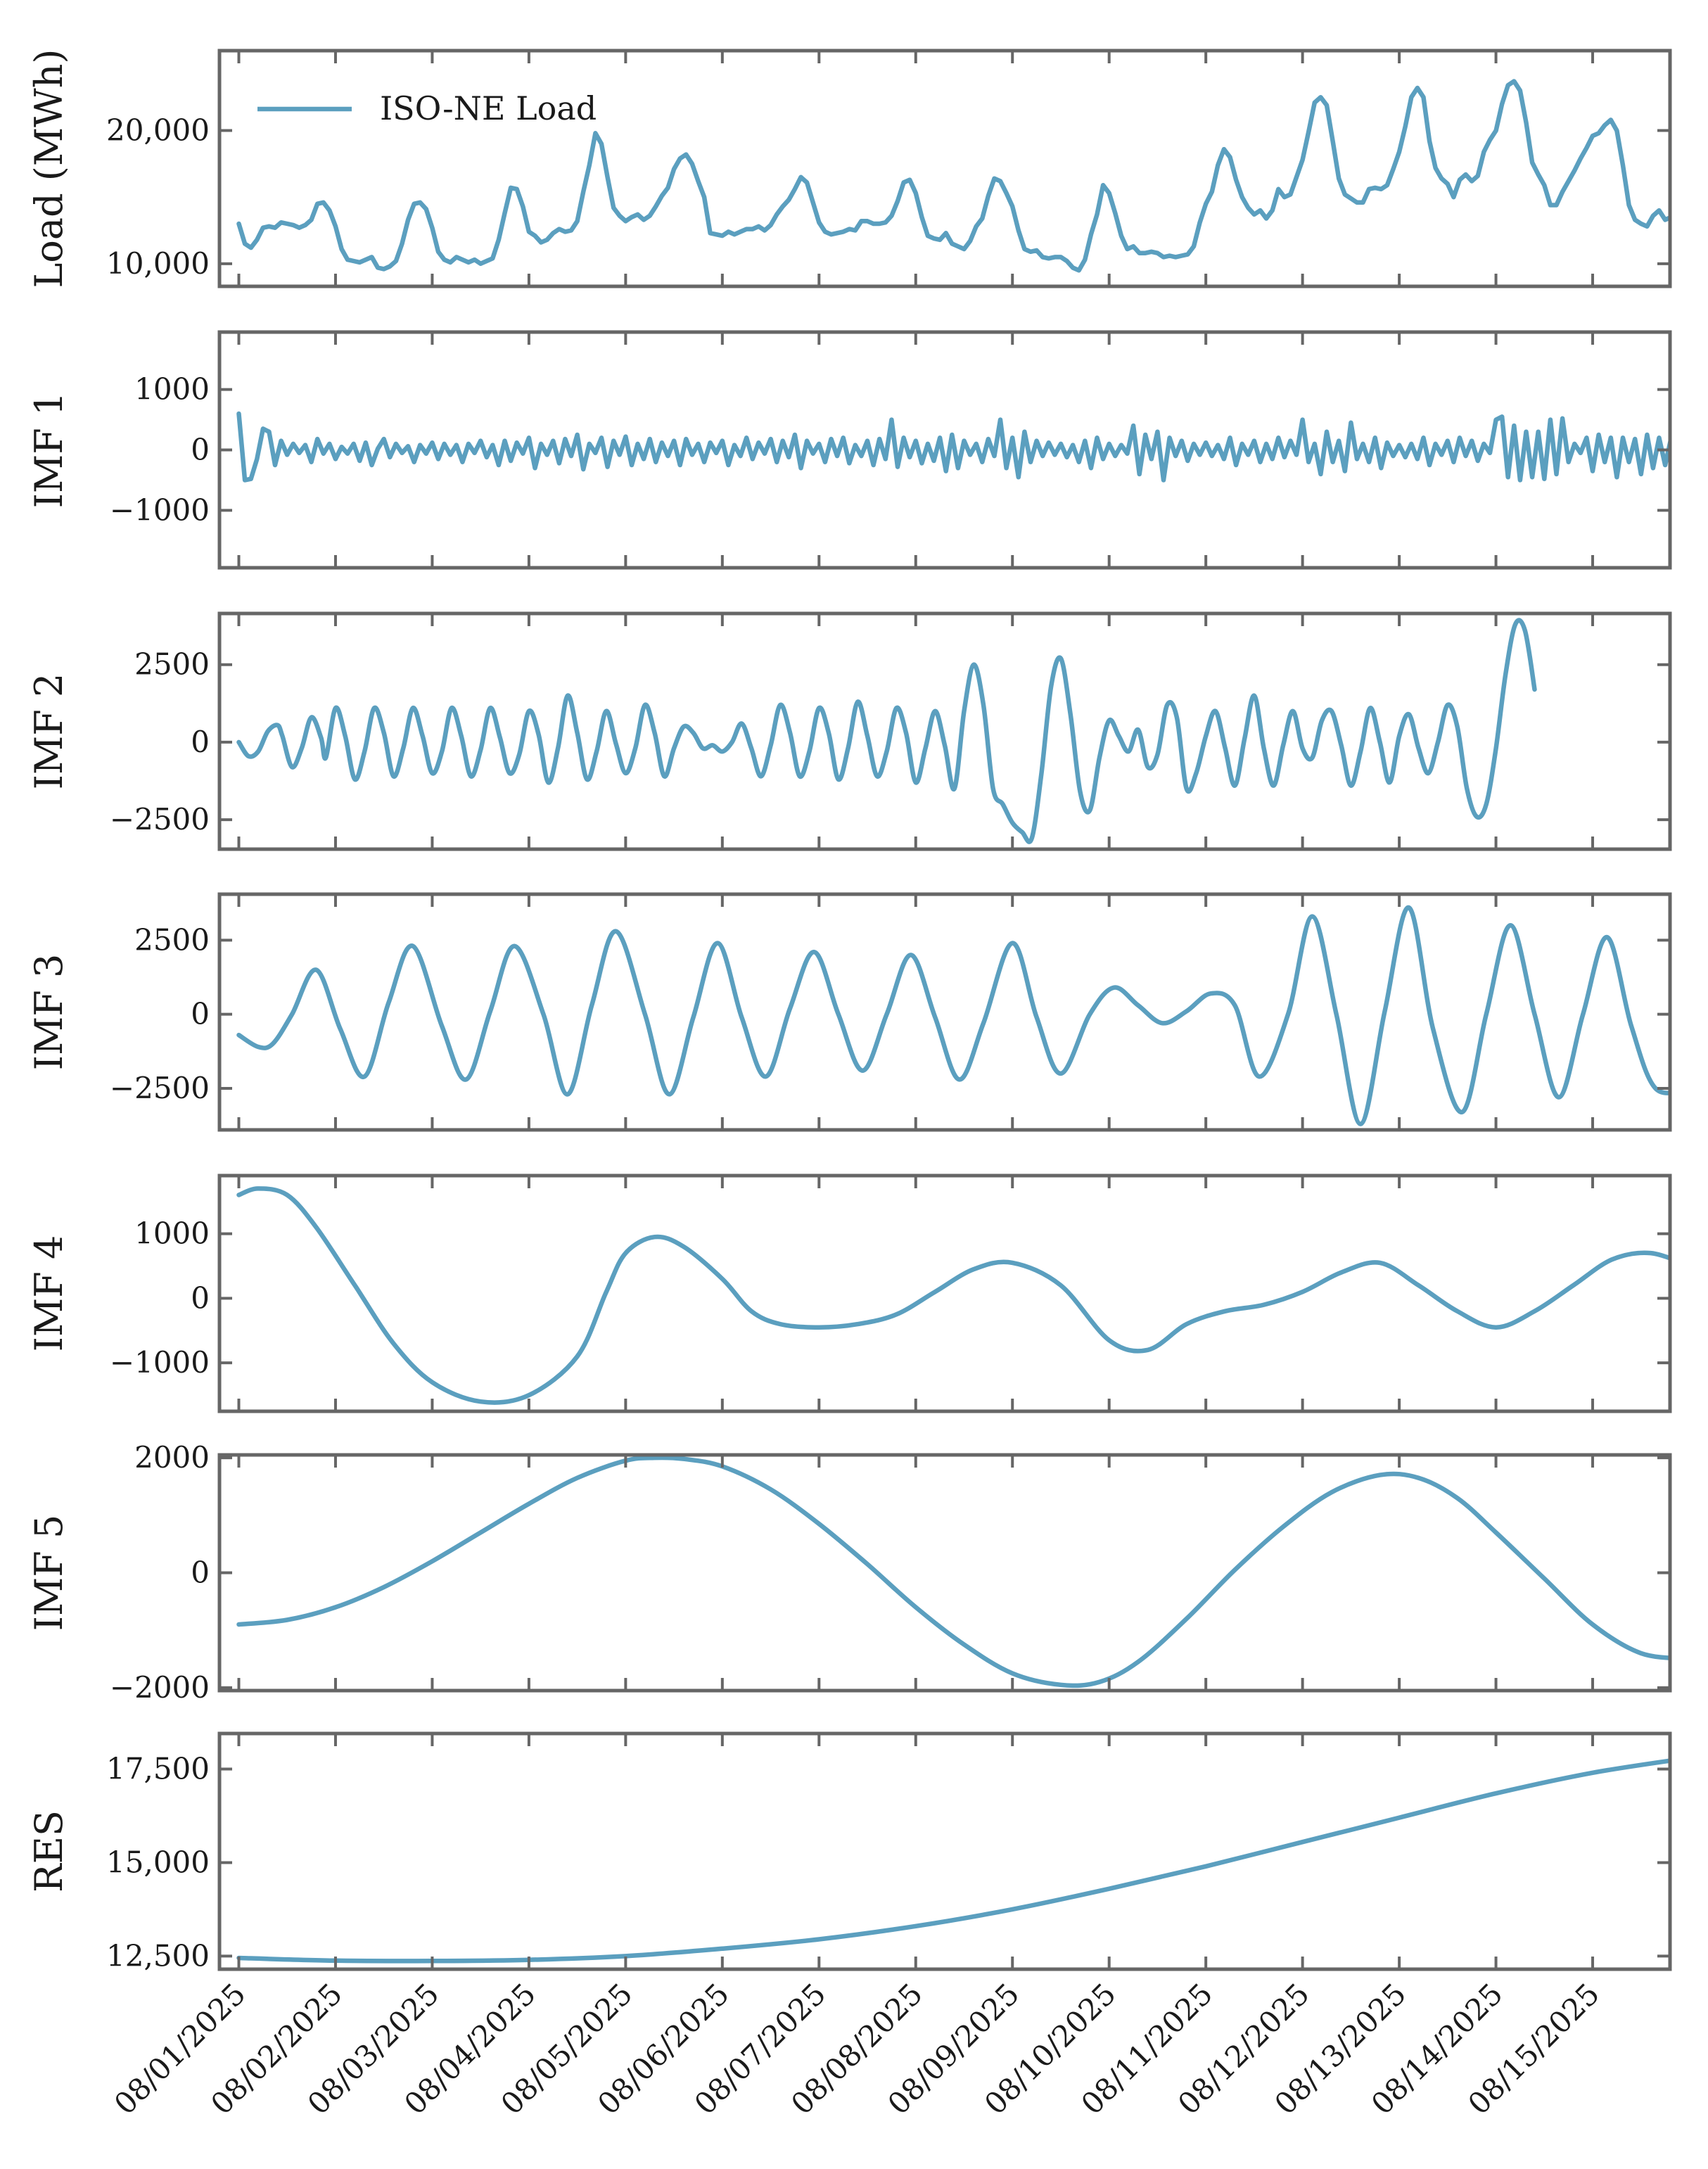 The width and height of the screenshot is (1708, 2169). I want to click on panel-4: −2500 0 2500 IMF 3, so click(849, 1012).